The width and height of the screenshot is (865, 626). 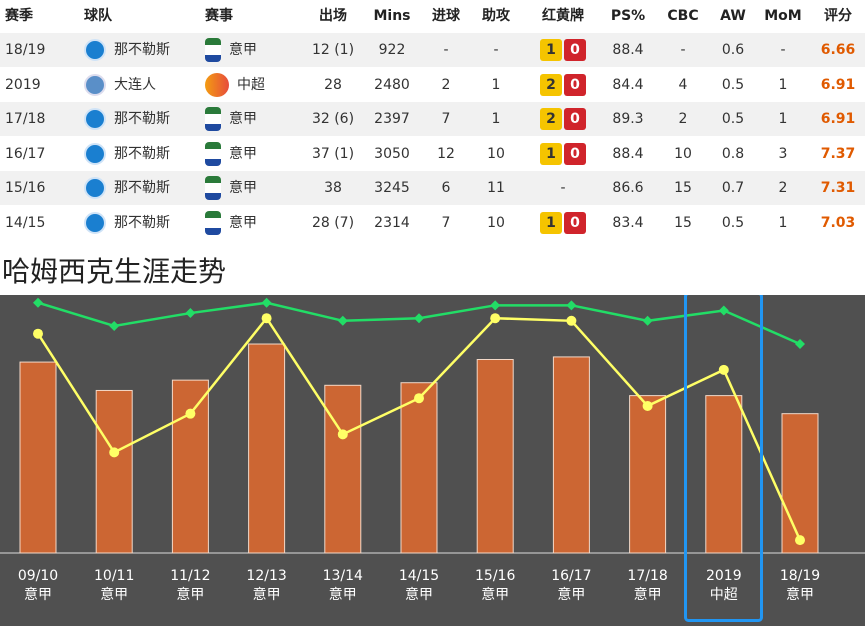 I want to click on stat-cell: 3245, so click(x=392, y=188).